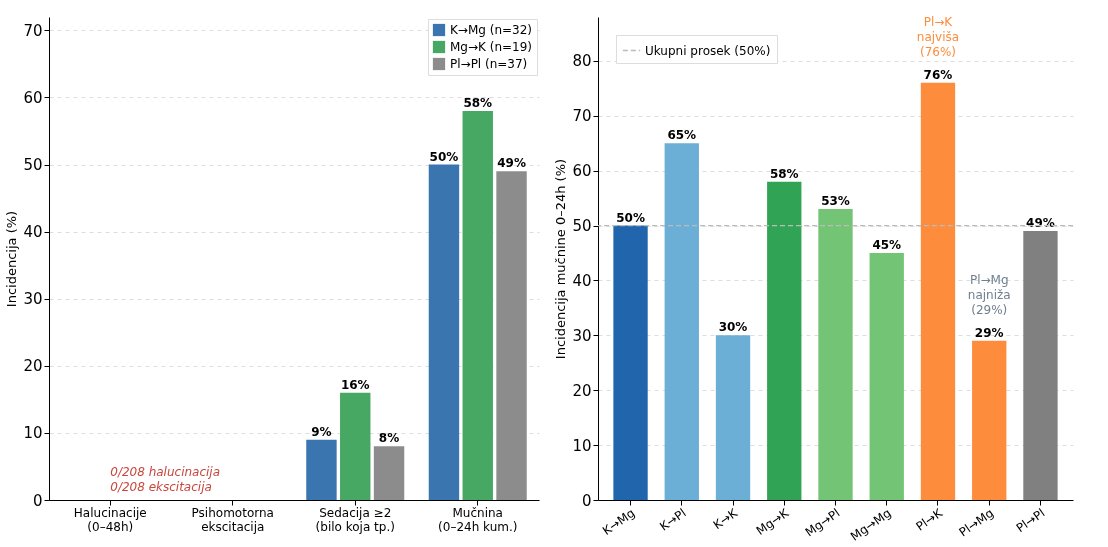  What do you see at coordinates (12, 259) in the screenshot?
I see `y-axis-title: Incidencija (%)` at bounding box center [12, 259].